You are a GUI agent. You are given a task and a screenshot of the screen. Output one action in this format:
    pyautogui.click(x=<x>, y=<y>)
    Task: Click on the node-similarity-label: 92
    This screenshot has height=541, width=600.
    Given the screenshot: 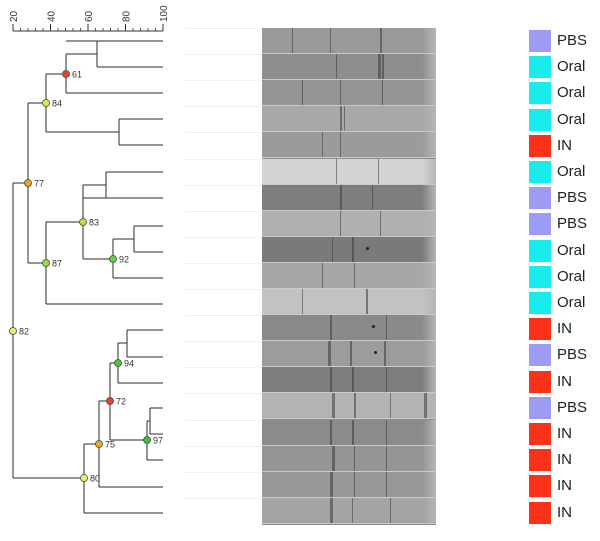 What is the action you would take?
    pyautogui.click(x=124, y=260)
    